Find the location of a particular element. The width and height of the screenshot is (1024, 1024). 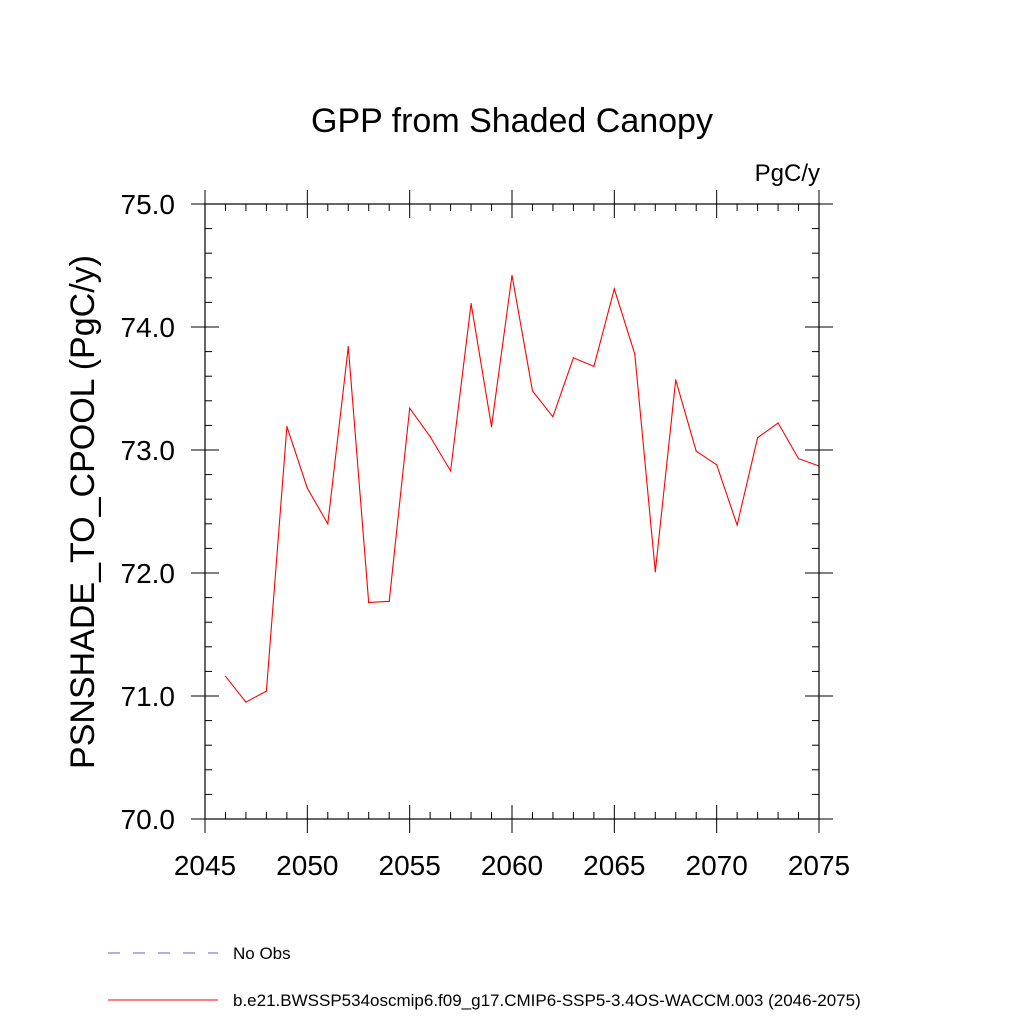

y-axis-label: PSNSHADE_TO_CPOOL (PgC/y) is located at coordinates (83, 512).